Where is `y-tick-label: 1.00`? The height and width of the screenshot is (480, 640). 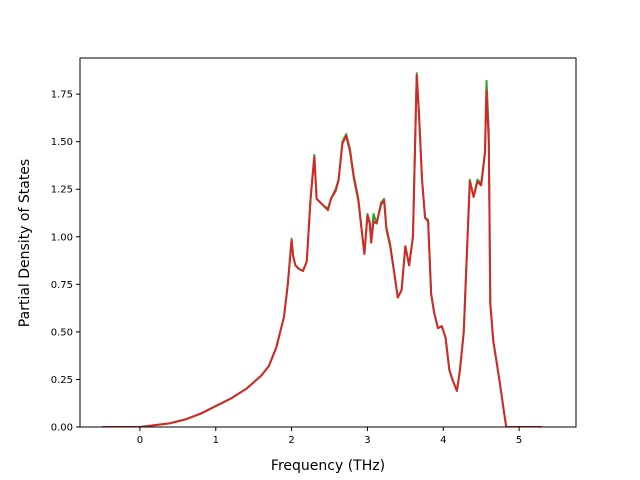
y-tick-label: 1.00 is located at coordinates (62, 237).